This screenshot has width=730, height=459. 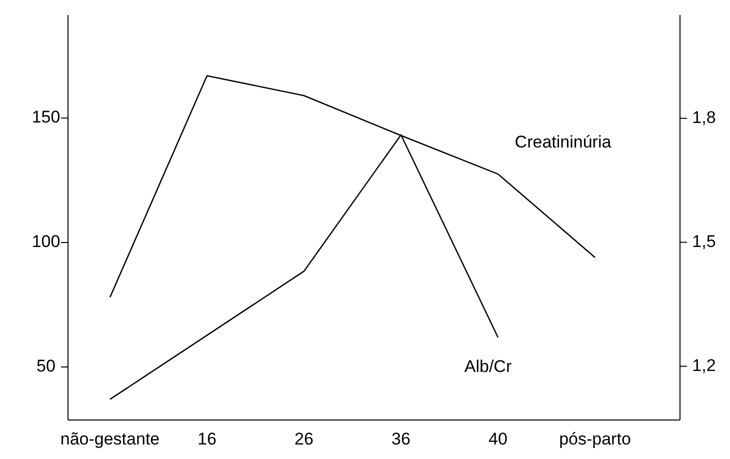 I want to click on series-label: Alb/Cr, so click(x=488, y=366).